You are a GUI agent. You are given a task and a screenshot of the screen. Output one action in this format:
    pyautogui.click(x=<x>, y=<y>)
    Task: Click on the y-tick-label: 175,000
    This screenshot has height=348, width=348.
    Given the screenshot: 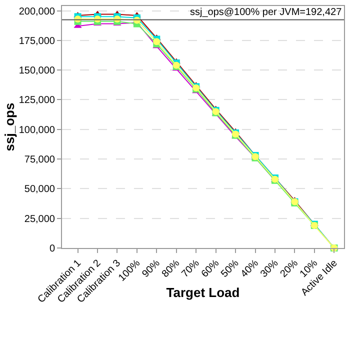 What is the action you would take?
    pyautogui.click(x=37, y=41)
    